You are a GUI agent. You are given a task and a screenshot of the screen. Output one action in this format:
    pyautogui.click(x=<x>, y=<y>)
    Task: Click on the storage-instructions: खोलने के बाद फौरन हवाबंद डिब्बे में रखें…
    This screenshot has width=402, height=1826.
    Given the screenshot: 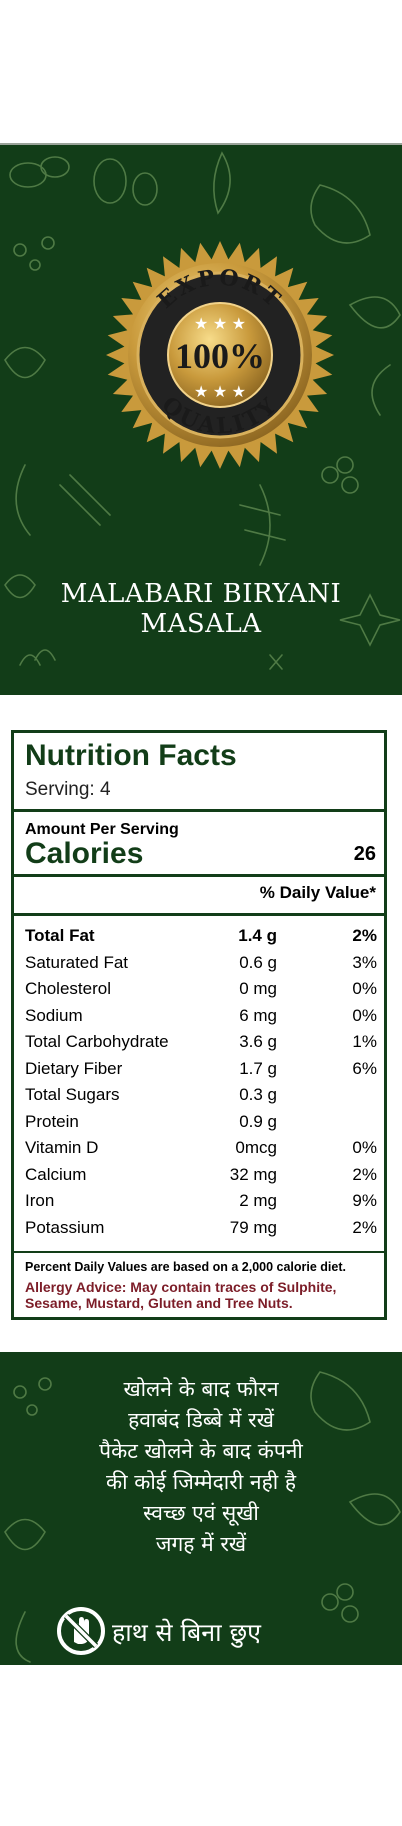 What is the action you would take?
    pyautogui.click(x=201, y=1467)
    